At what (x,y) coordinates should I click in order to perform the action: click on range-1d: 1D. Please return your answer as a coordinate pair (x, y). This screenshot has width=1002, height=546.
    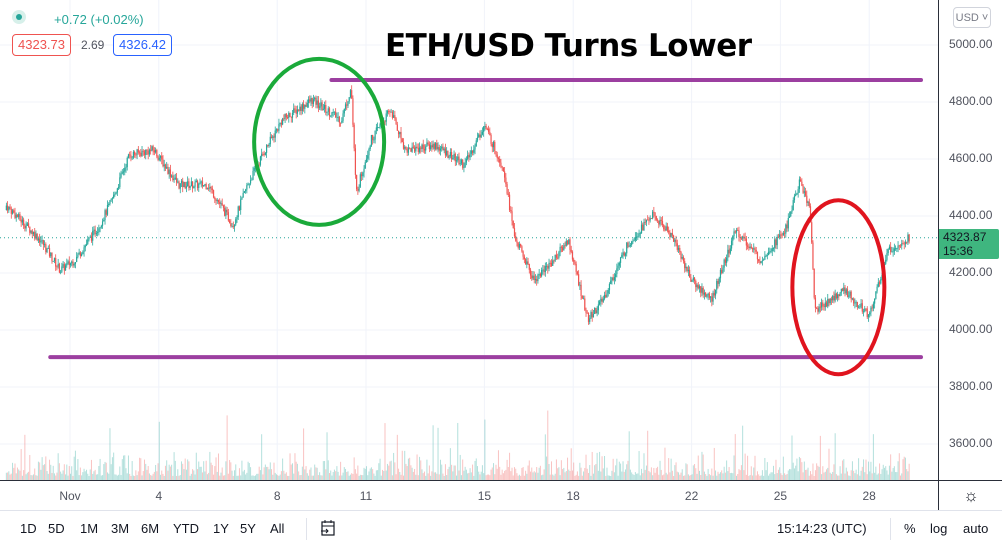
    Looking at the image, I should click on (28, 528).